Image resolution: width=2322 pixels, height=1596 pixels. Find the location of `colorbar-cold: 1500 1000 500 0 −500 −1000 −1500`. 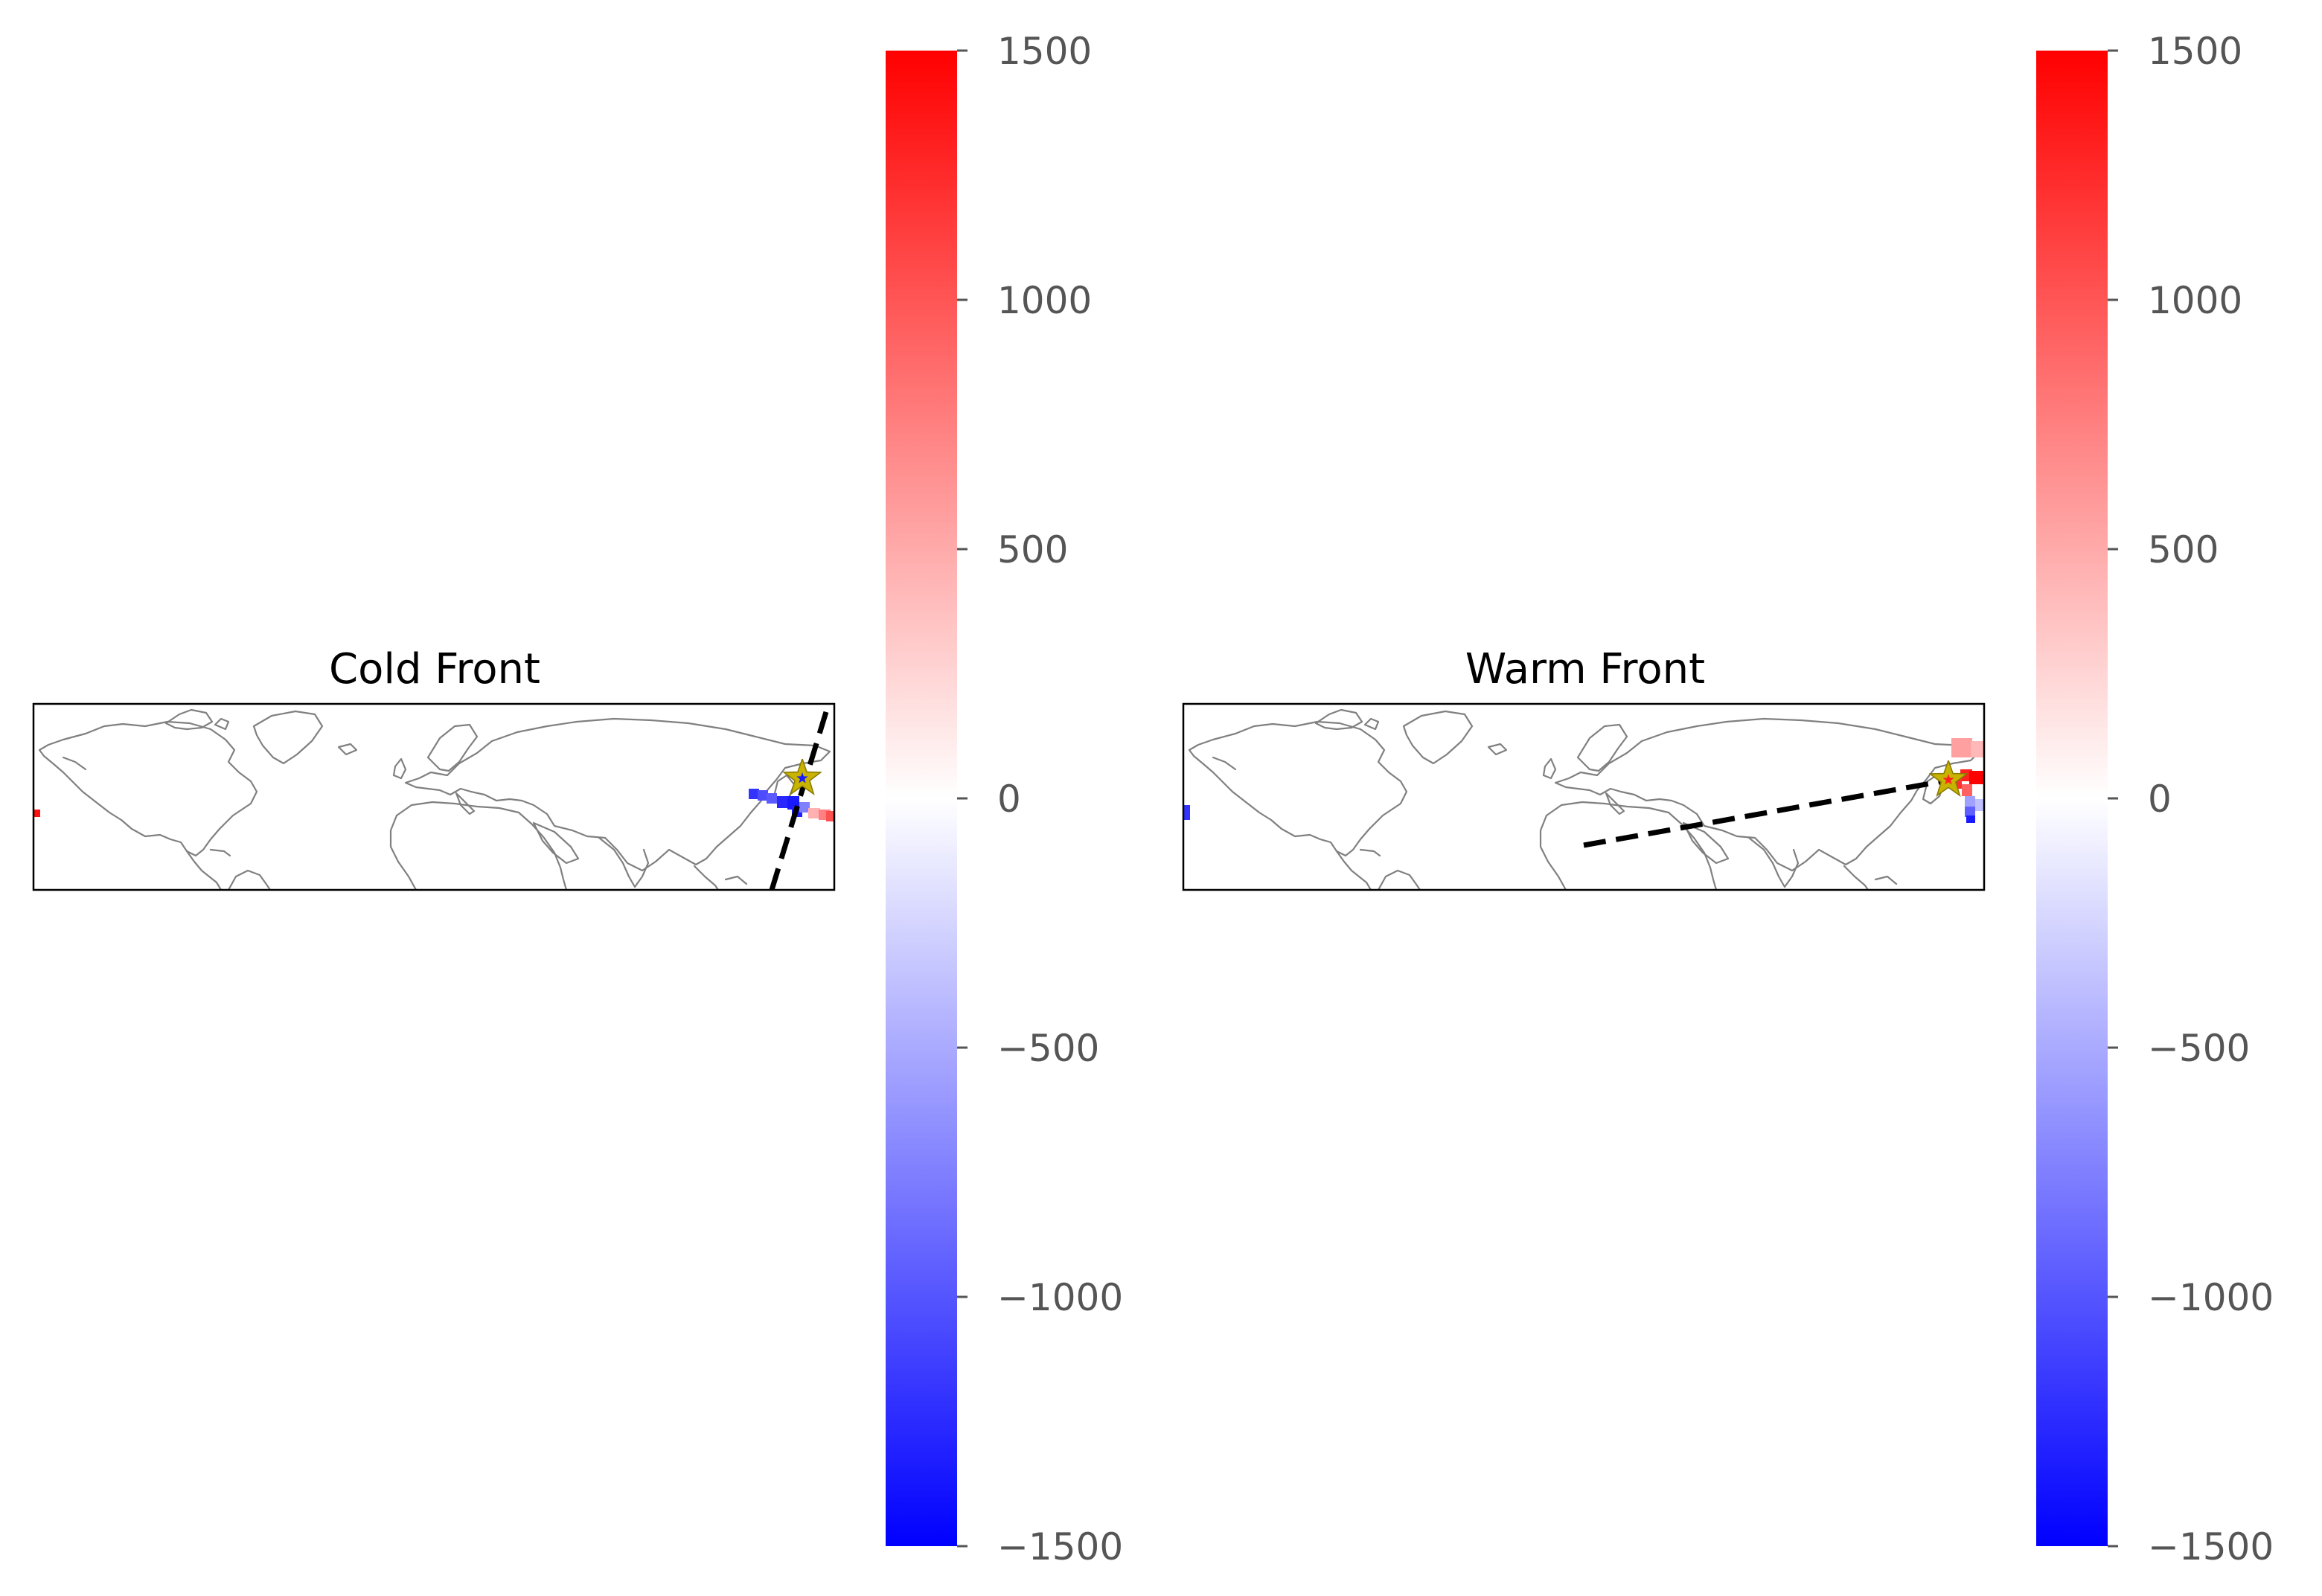

colorbar-cold: 1500 1000 500 0 −500 −1000 −1500 is located at coordinates (1005, 799).